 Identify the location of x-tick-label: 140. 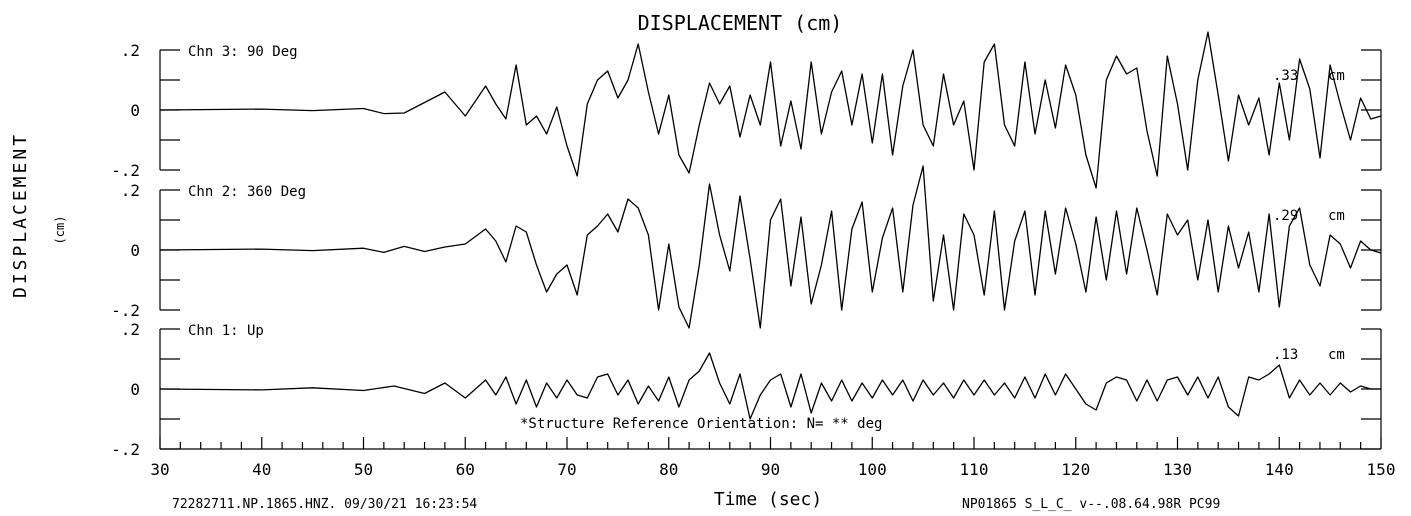
(1279, 469).